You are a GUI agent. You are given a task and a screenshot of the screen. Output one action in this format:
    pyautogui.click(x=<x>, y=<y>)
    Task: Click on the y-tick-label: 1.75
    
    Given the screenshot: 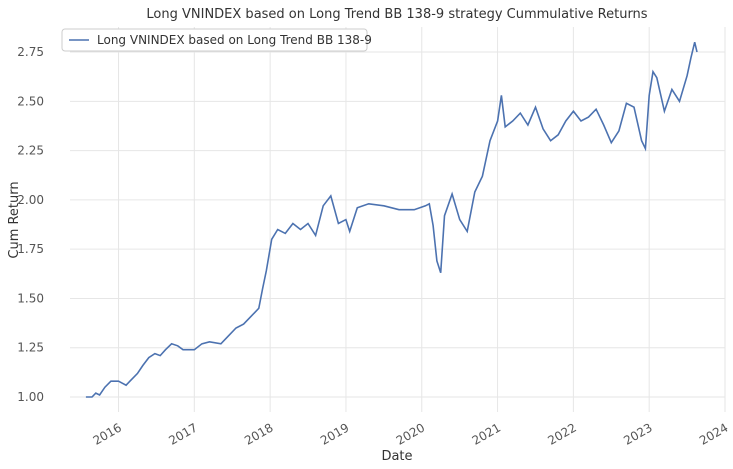 What is the action you would take?
    pyautogui.click(x=30, y=249)
    